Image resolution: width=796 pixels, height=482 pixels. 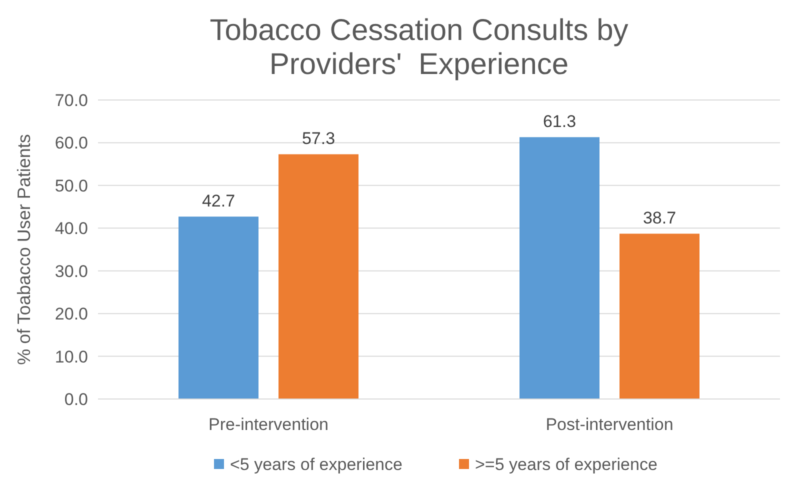 I want to click on y-axis-title: % of Toabacco User Patients, so click(x=24, y=249).